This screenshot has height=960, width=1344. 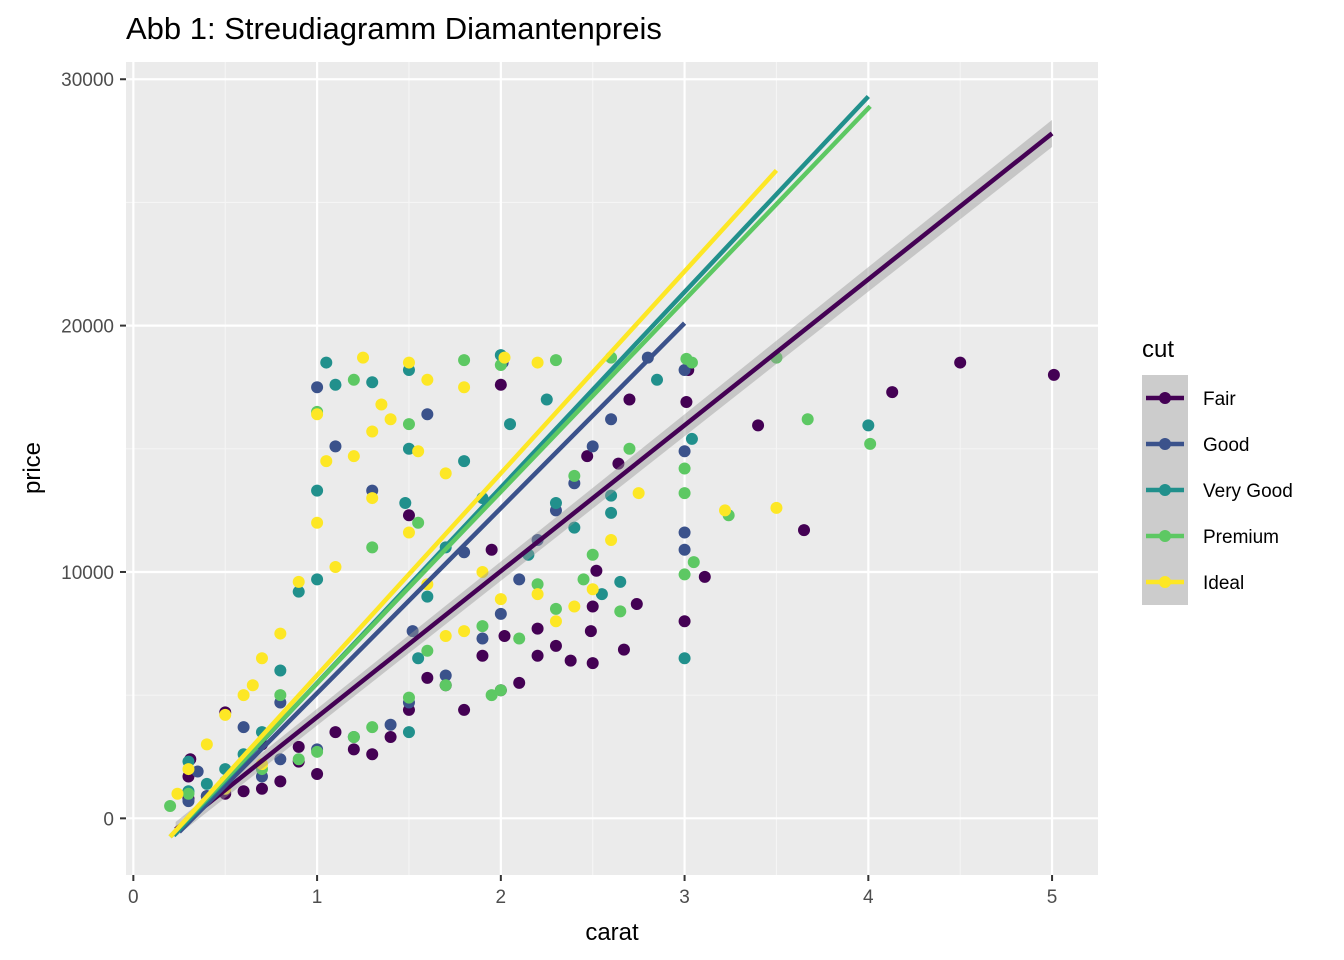 What do you see at coordinates (87, 573) in the screenshot?
I see `y-tick-label: 10000` at bounding box center [87, 573].